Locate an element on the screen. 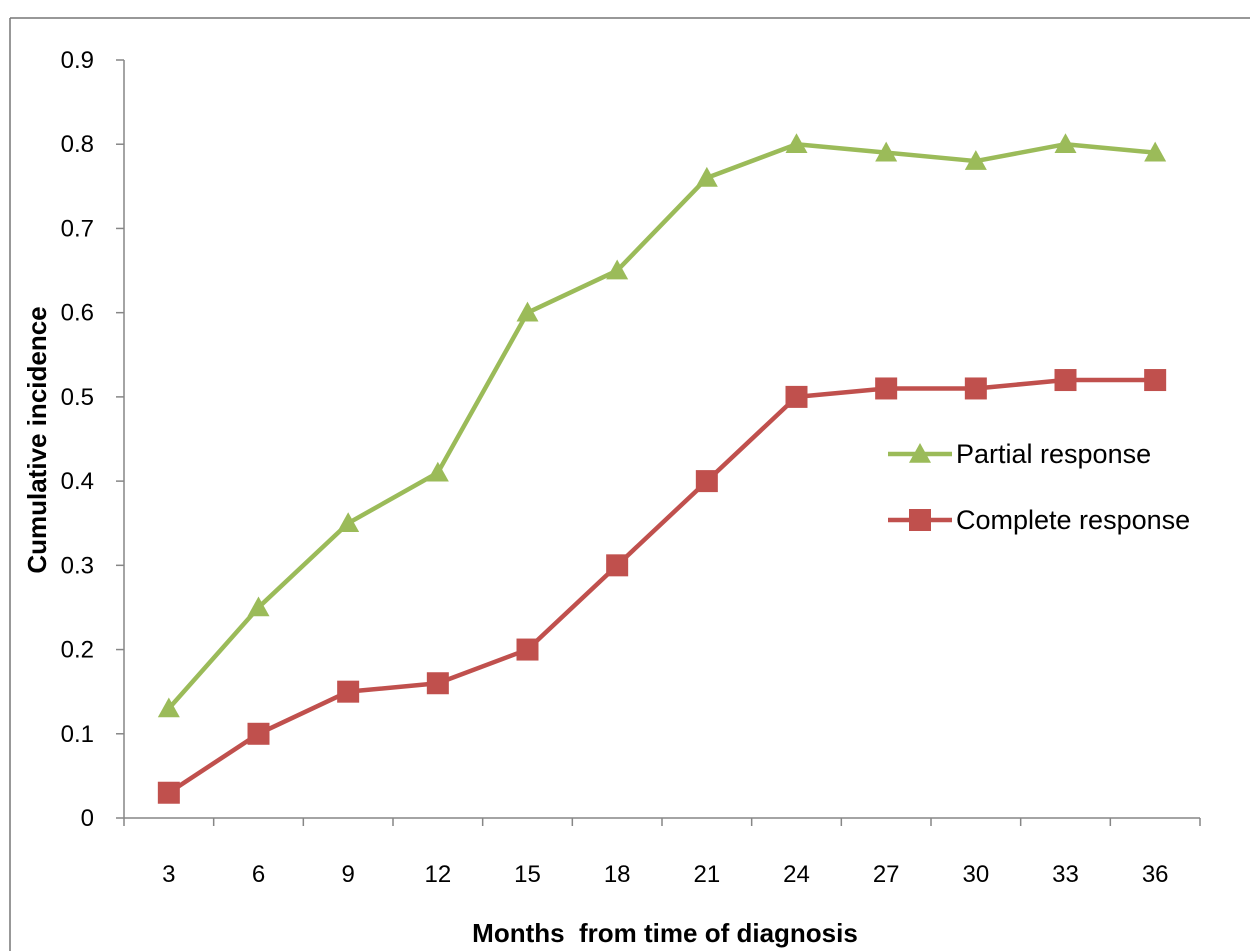 The image size is (1250, 951). x-tick-label: 30 is located at coordinates (975, 874).